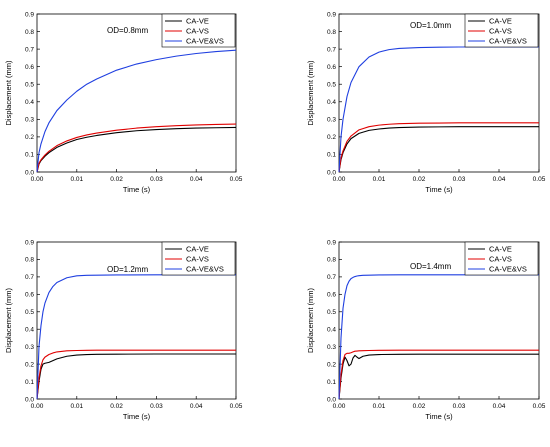 Image resolution: width=550 pixels, height=447 pixels. What do you see at coordinates (127, 269) in the screenshot?
I see `panel-label: OD=1.2mm` at bounding box center [127, 269].